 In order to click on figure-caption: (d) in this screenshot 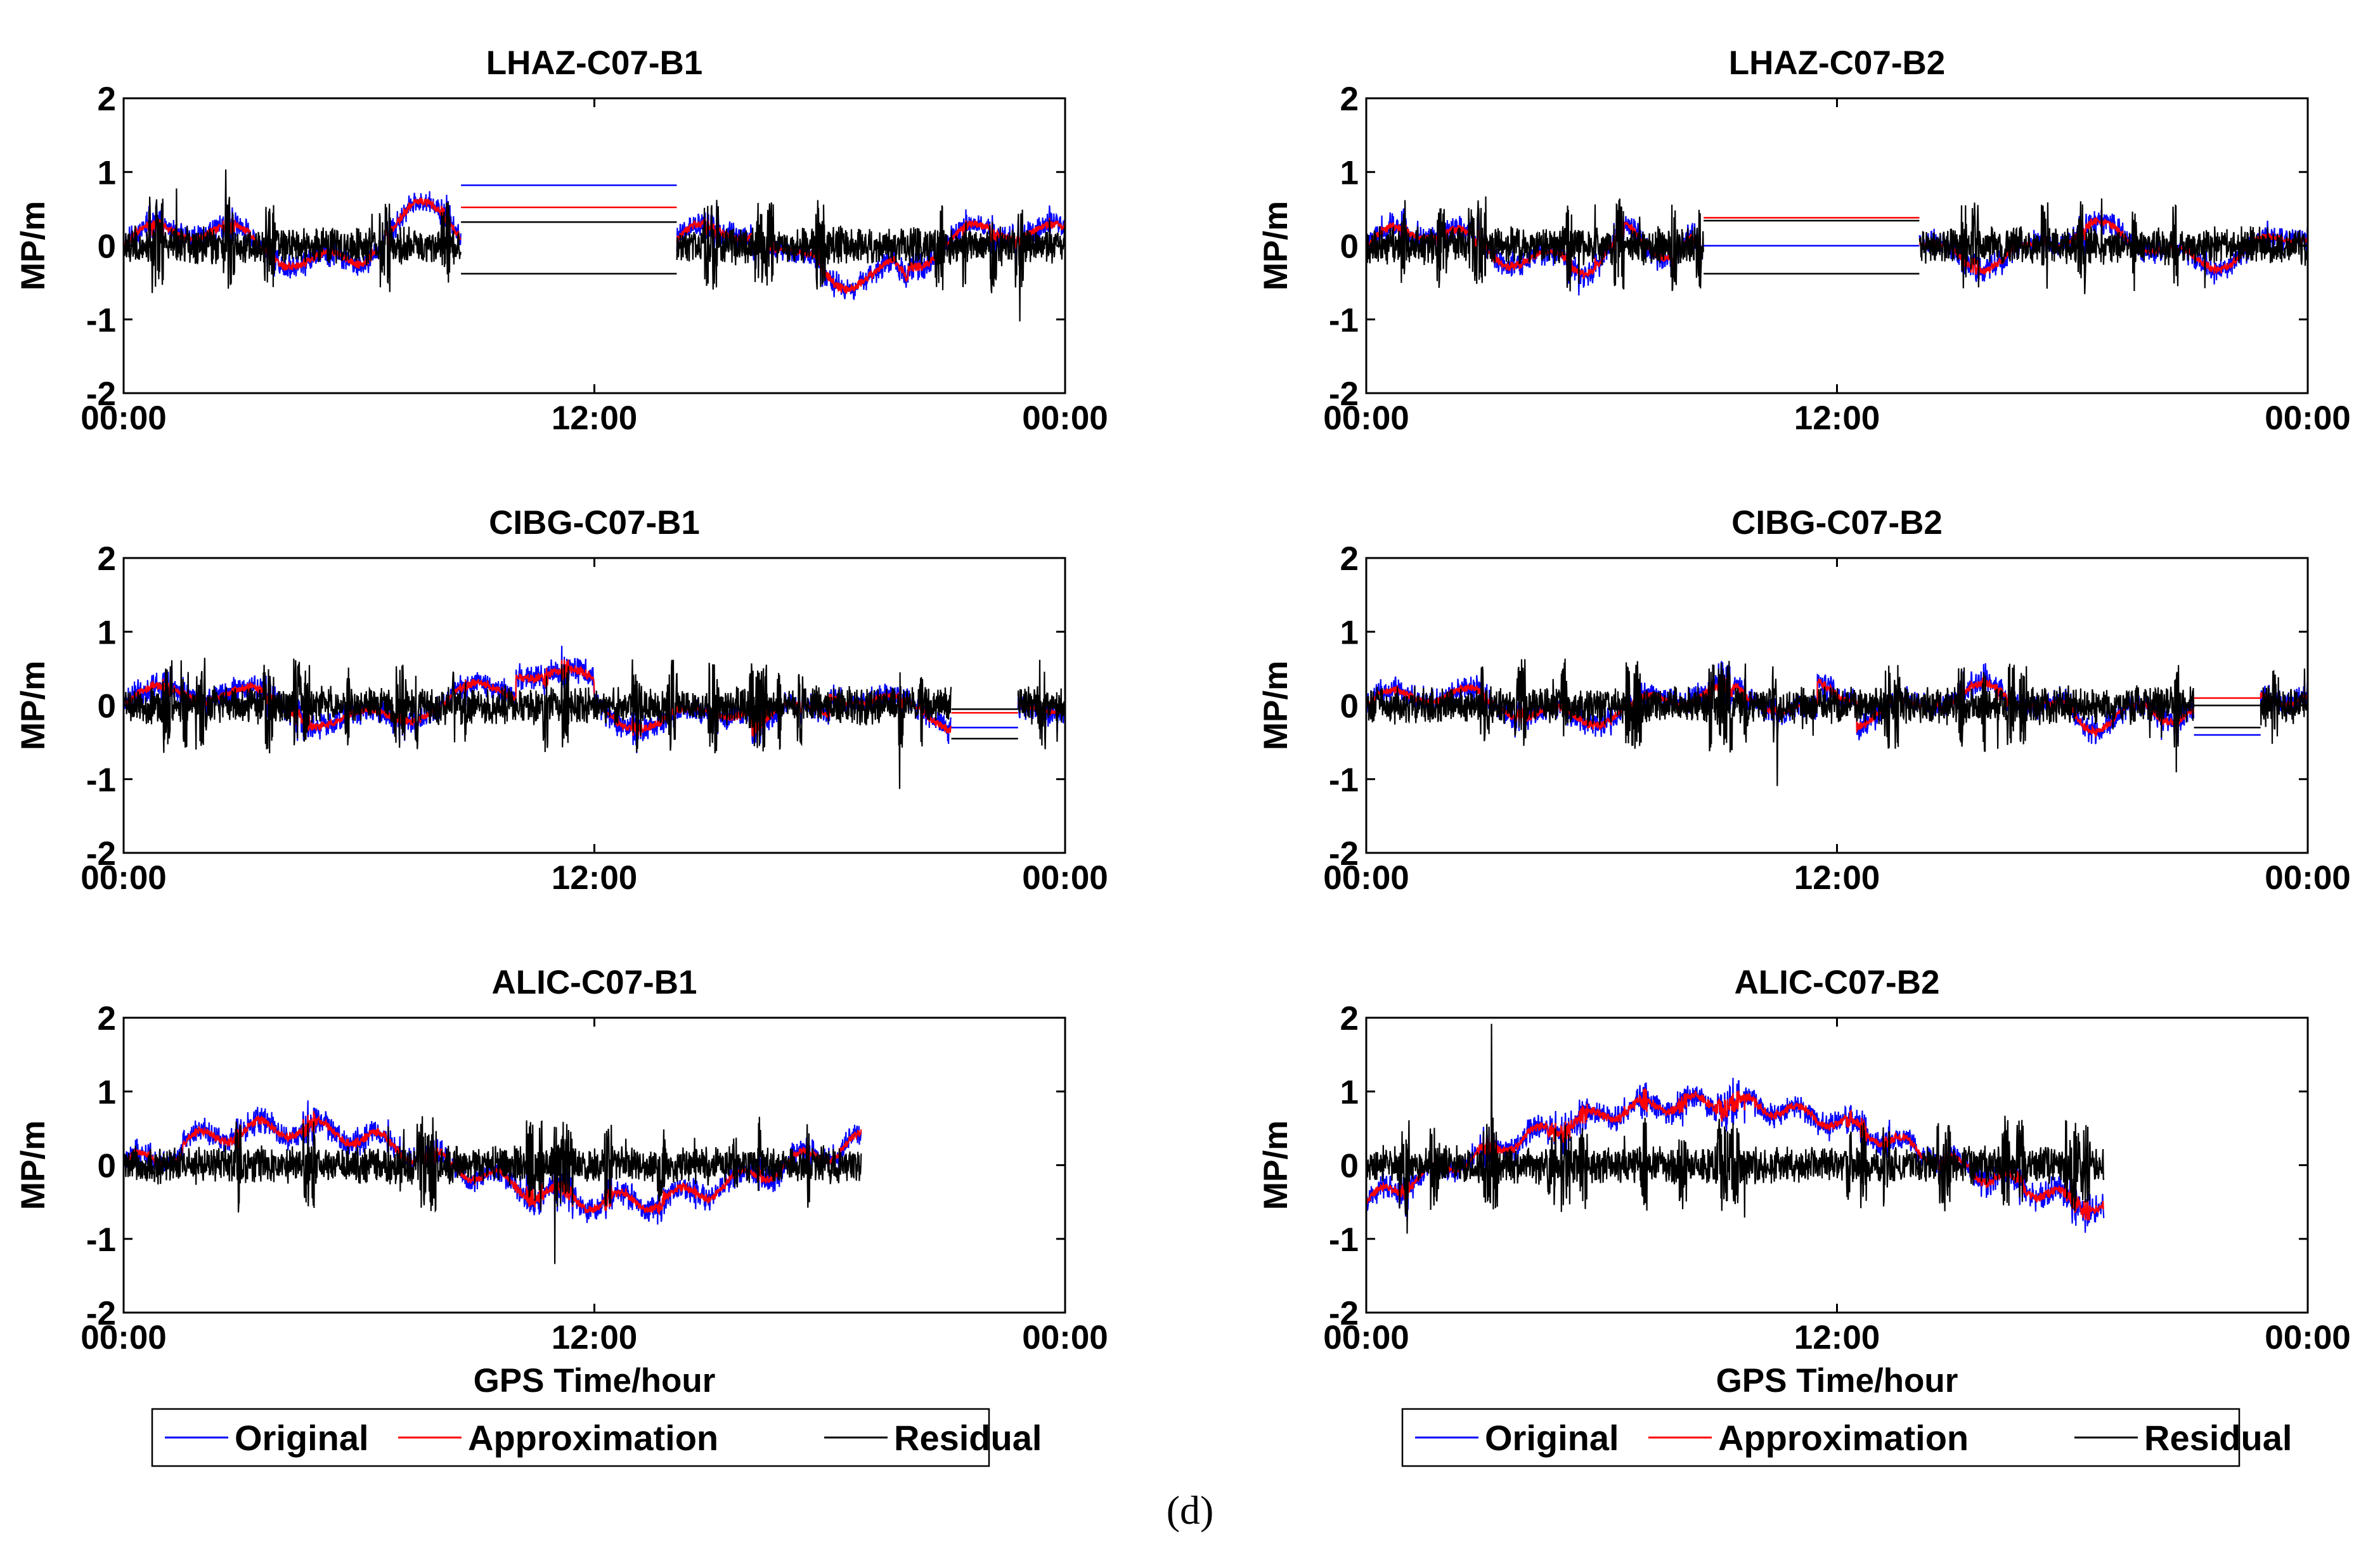, I will do `click(1190, 1511)`.